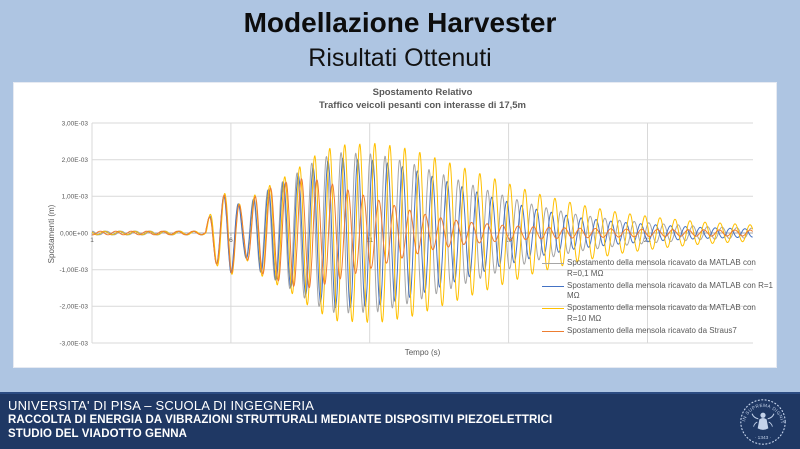 The image size is (800, 449). What do you see at coordinates (400, 22) in the screenshot?
I see `slide-title: Modellazione Harvester` at bounding box center [400, 22].